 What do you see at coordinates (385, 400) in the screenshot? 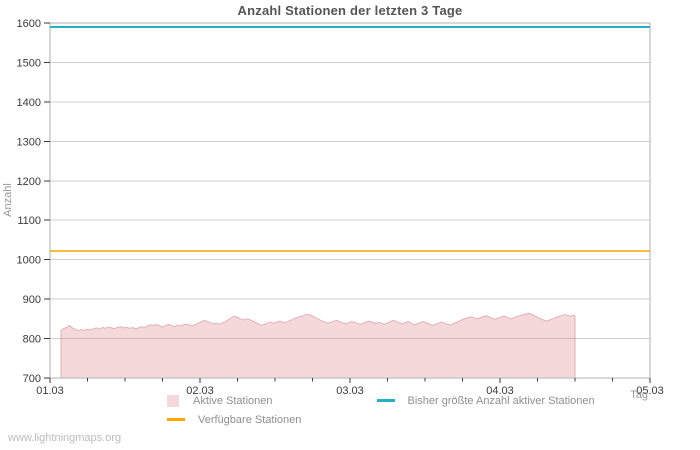
I see `max-aktive-stationen-line-swatch` at bounding box center [385, 400].